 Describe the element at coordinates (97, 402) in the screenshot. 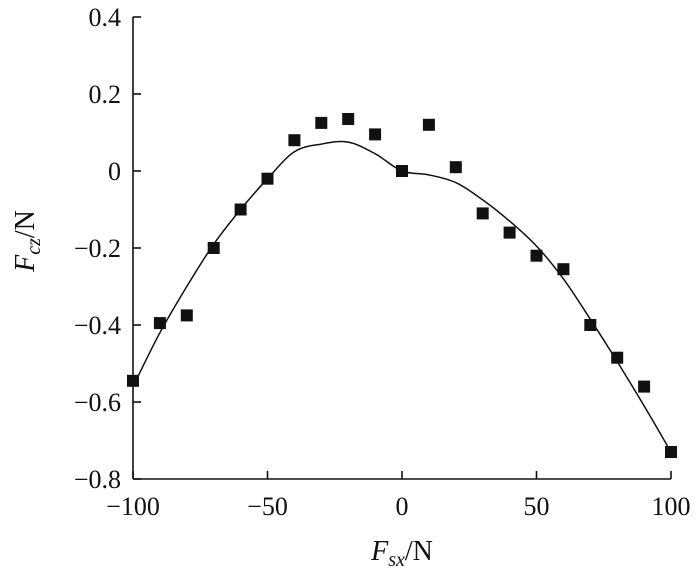

I see `y-tick-label: −0.6` at that location.